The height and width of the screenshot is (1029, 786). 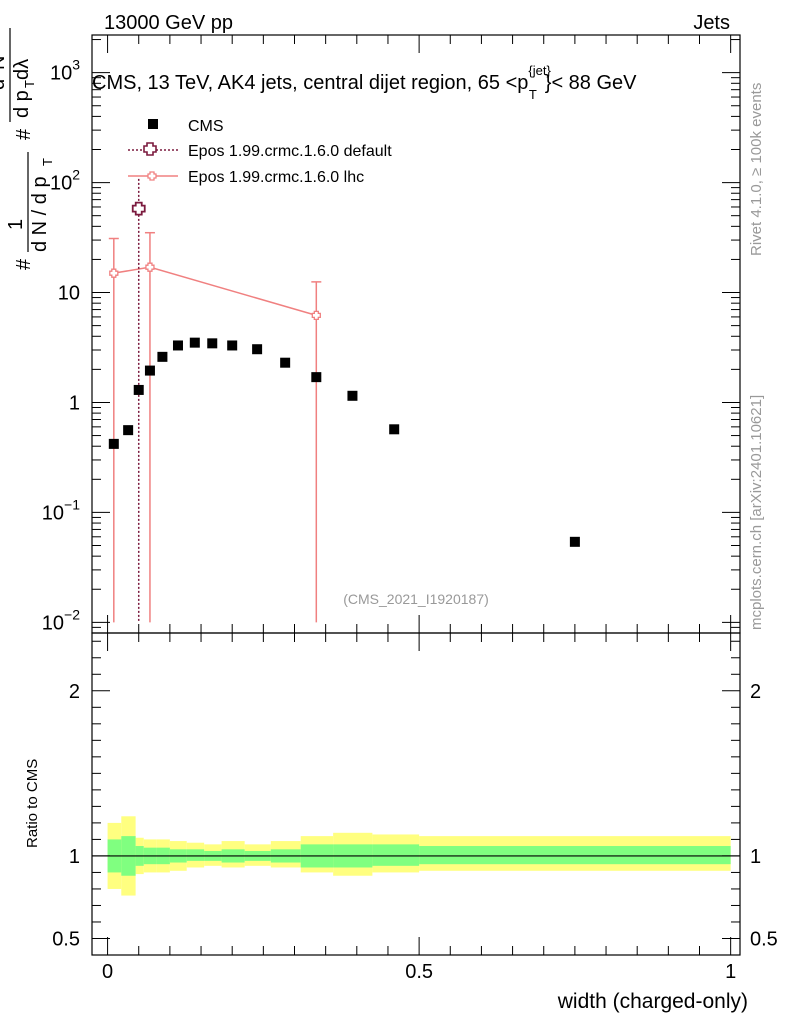 I want to click on epos-default-point, so click(x=138, y=208).